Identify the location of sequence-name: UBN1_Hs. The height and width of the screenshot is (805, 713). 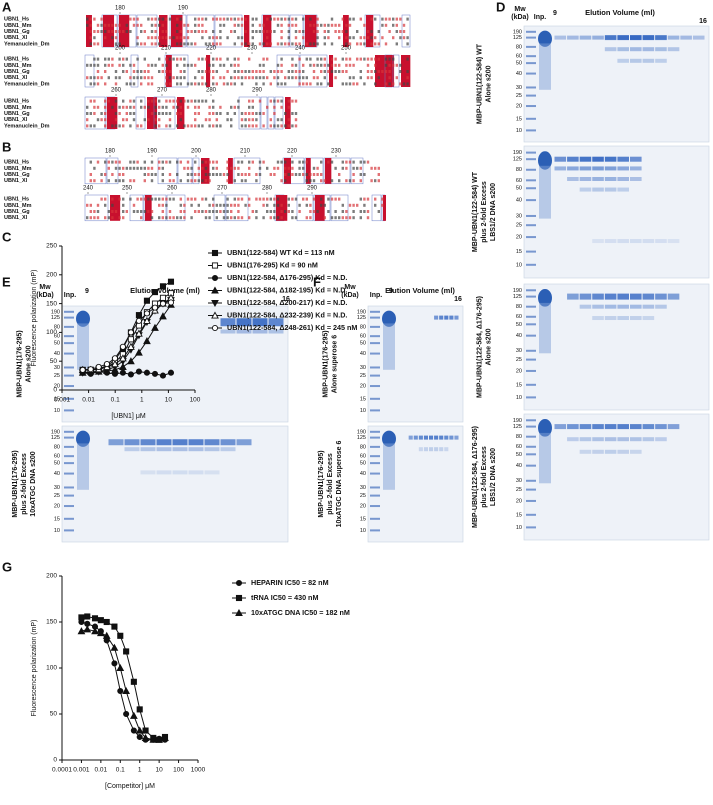
(16, 102).